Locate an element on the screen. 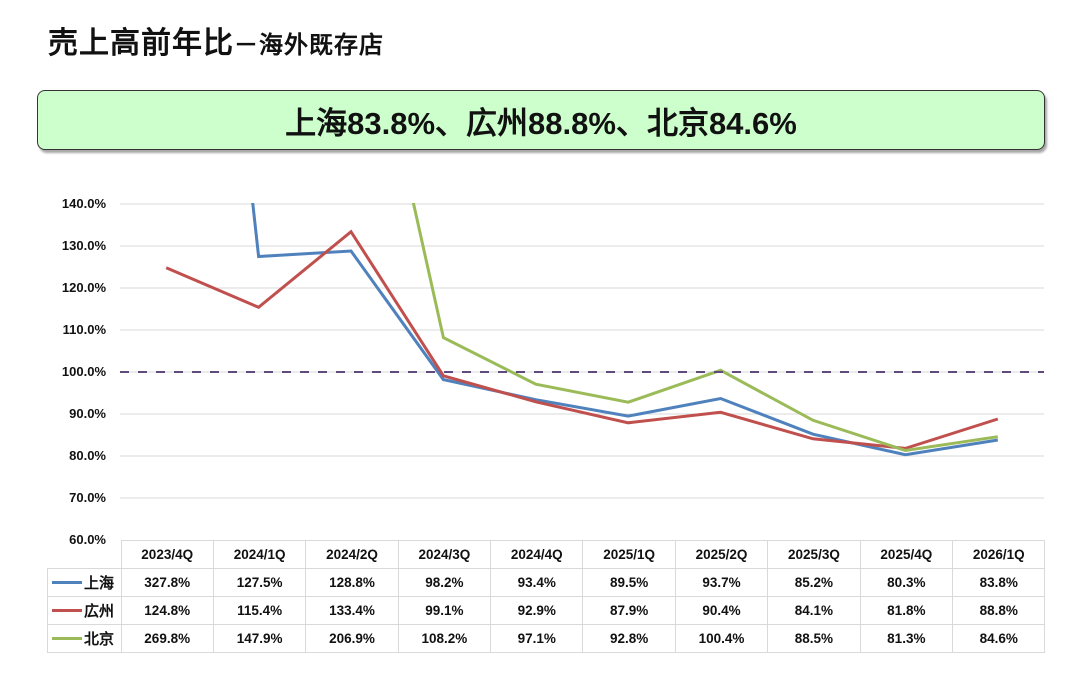  y-tick-label: 130.0% is located at coordinates (83, 245).